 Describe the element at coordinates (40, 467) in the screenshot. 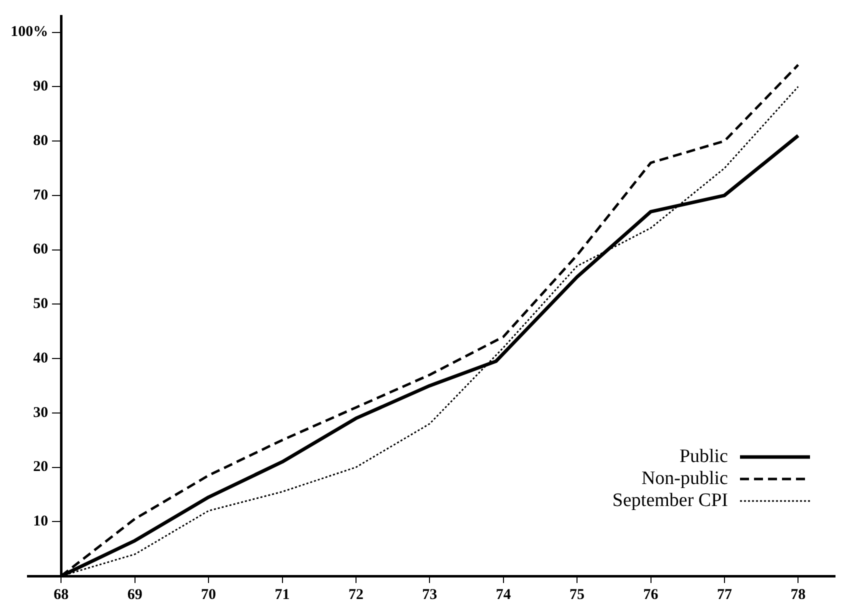

I see `y-tick-label: 20` at that location.